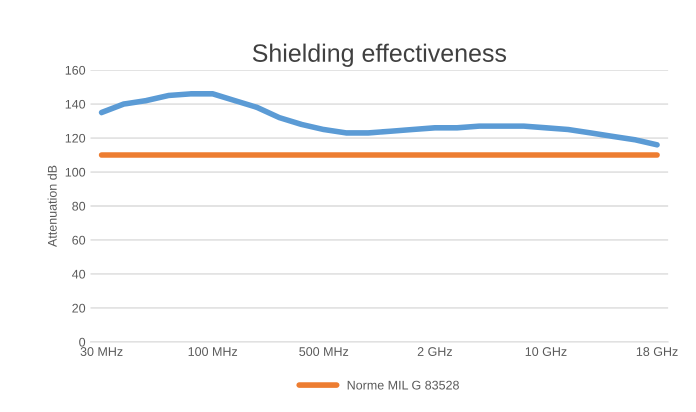  I want to click on x-tick-label: 10 GHz, so click(546, 351).